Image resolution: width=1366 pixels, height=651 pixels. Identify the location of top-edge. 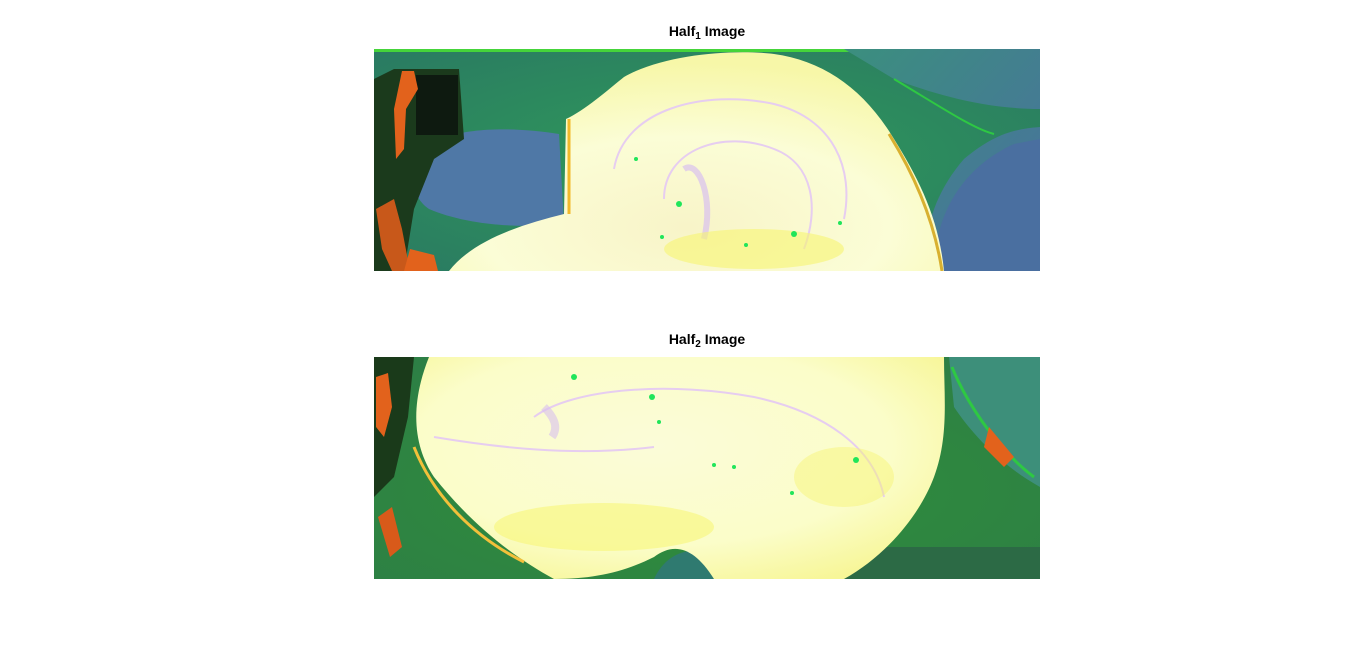
(707, 50).